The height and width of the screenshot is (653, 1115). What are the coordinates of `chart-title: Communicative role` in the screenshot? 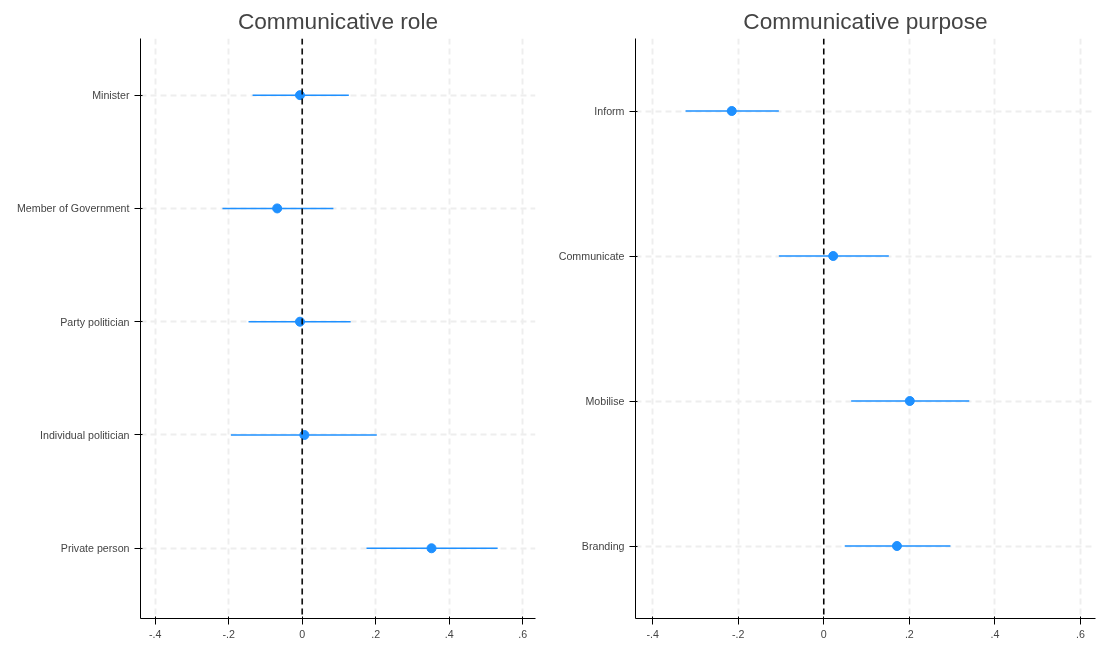 It's located at (338, 20).